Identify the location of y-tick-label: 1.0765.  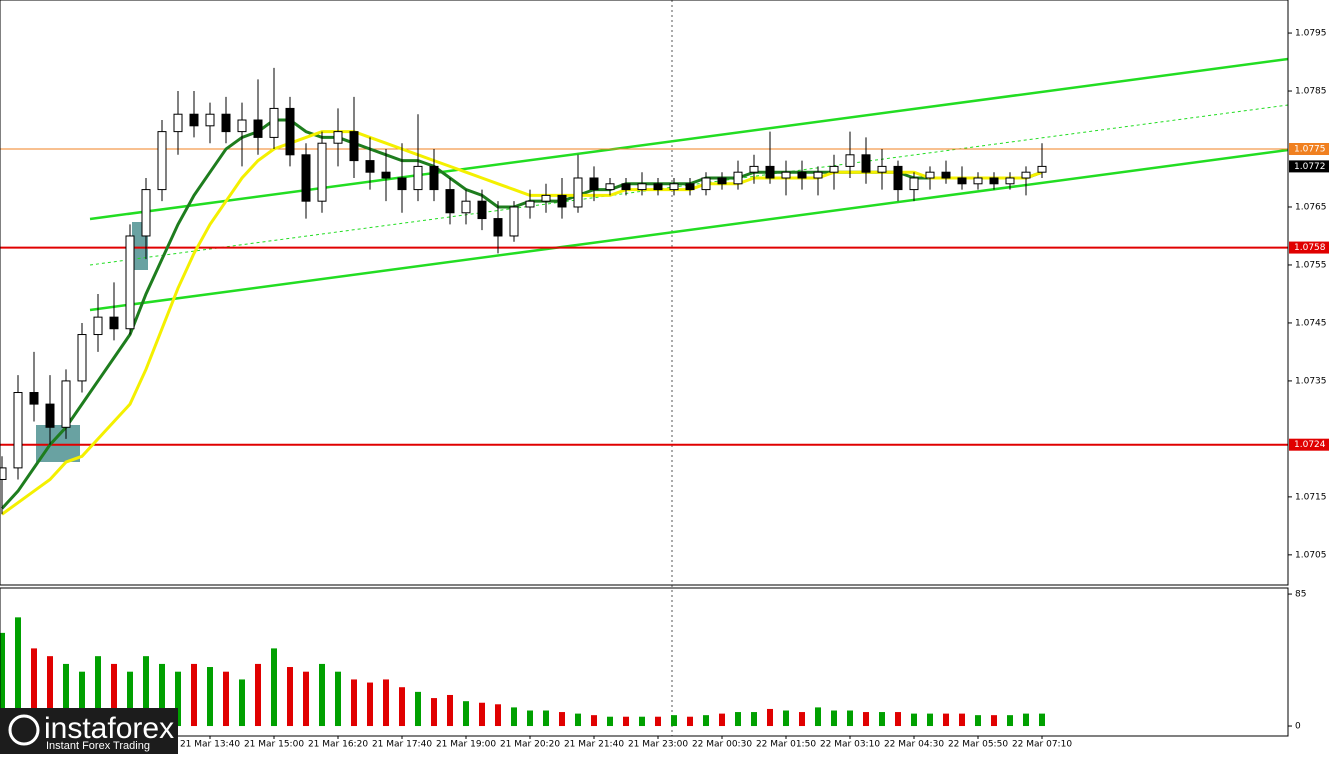
(1311, 207).